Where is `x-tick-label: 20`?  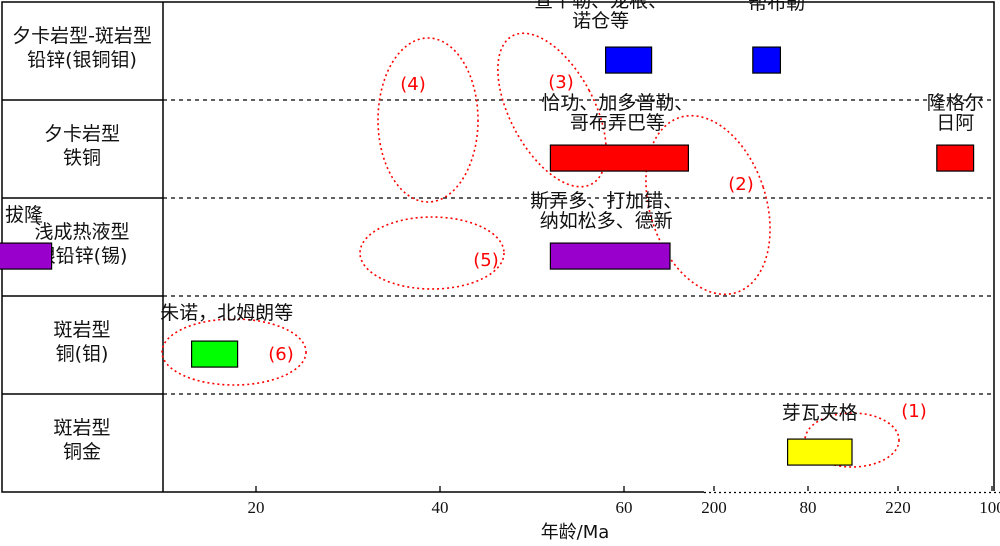 x-tick-label: 20 is located at coordinates (256, 507).